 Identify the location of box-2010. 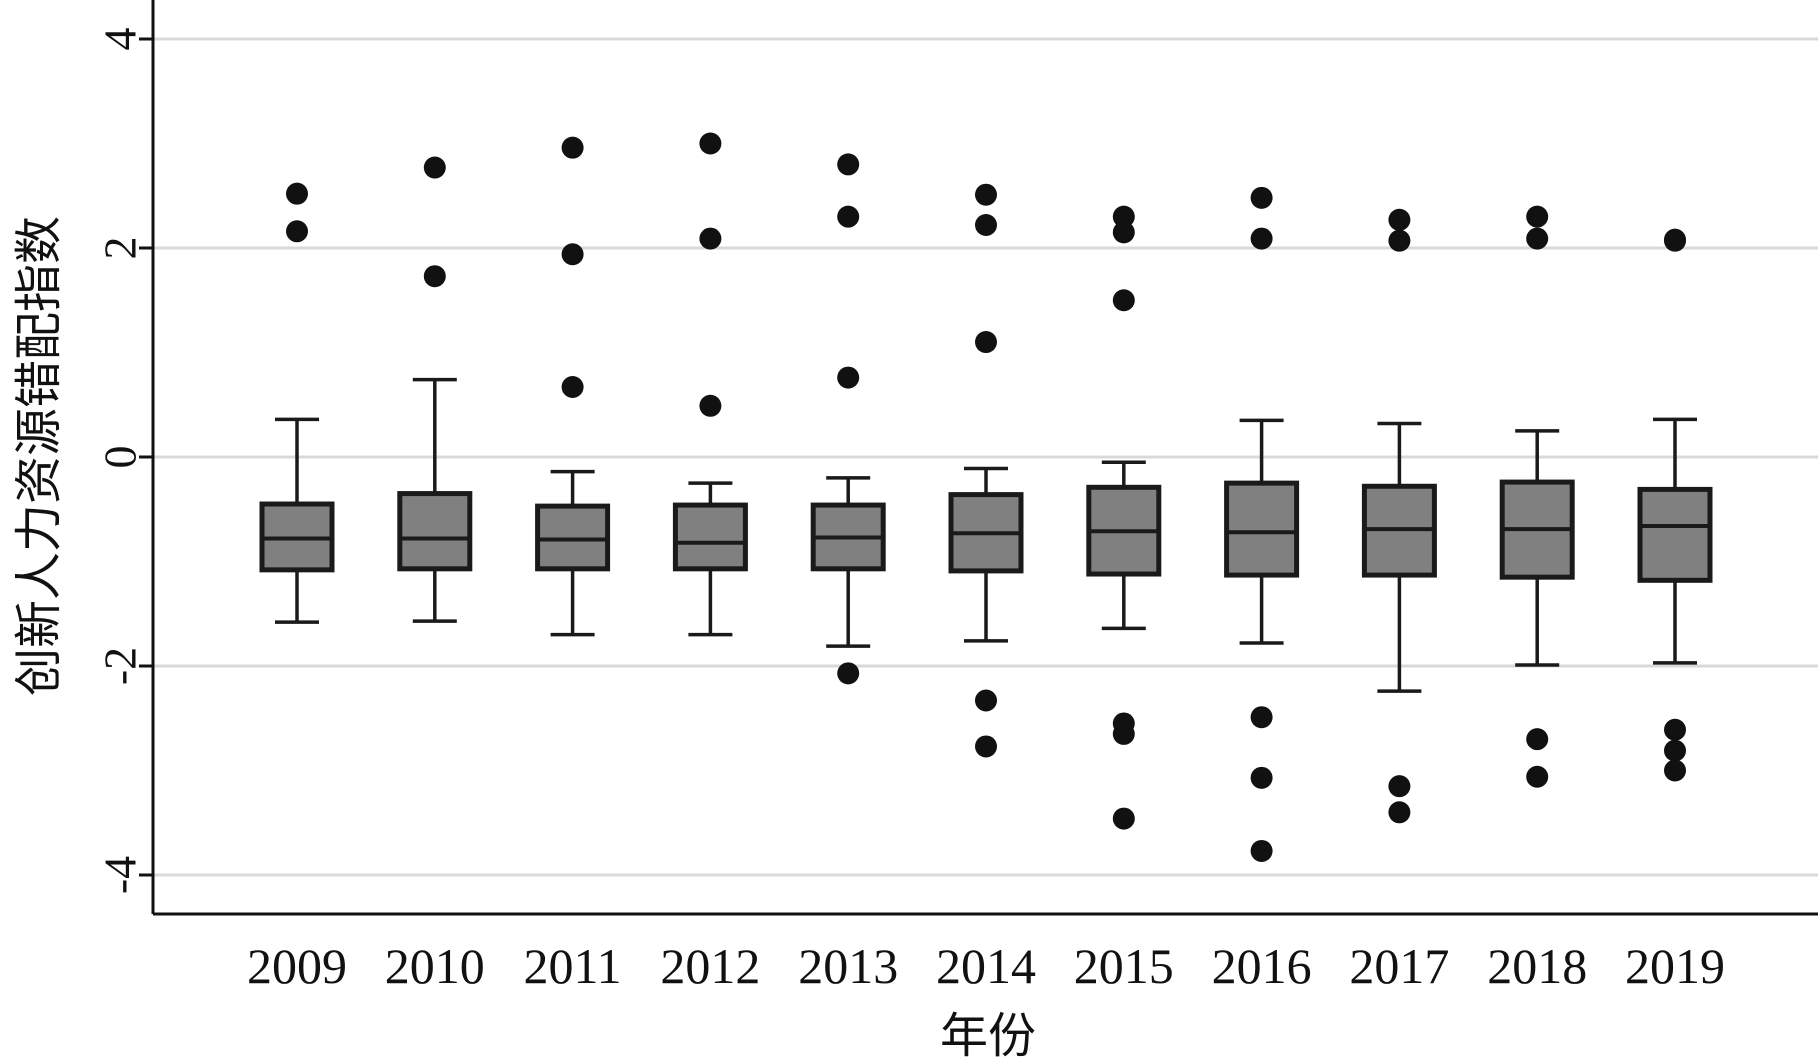
(435, 500).